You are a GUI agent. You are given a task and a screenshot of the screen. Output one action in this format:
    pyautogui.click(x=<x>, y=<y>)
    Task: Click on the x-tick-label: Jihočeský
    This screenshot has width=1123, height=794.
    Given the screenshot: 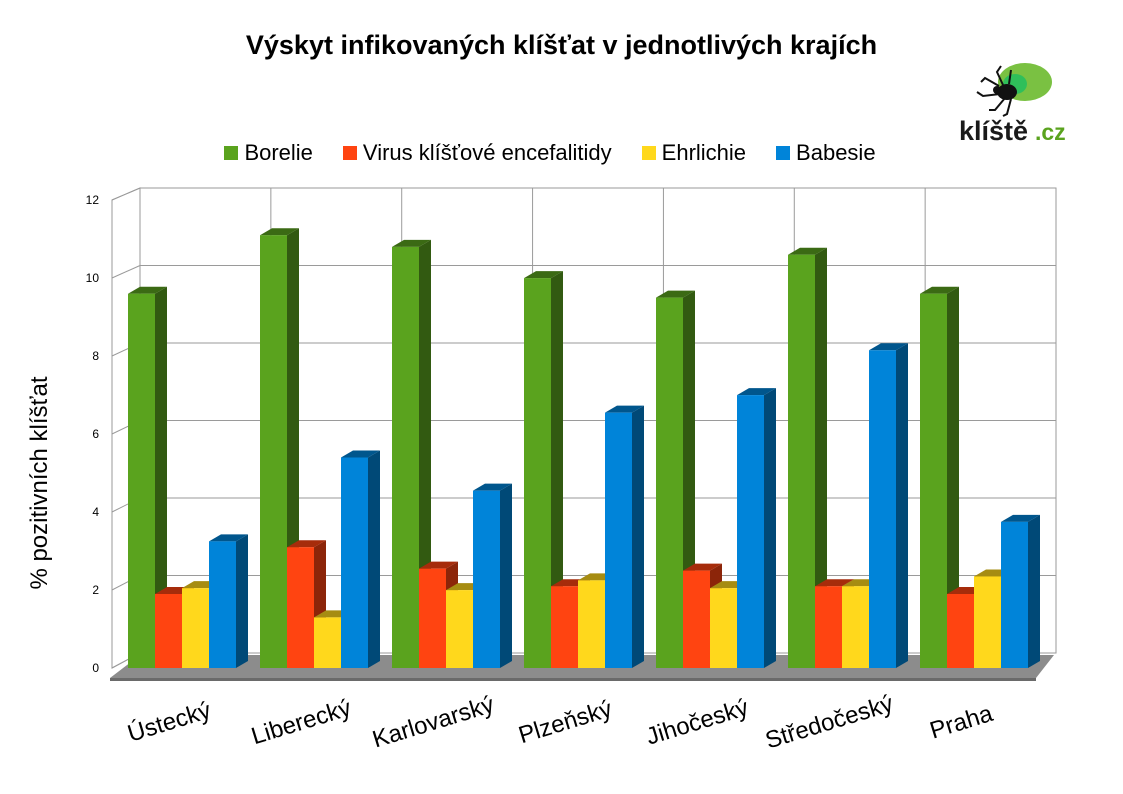 What is the action you would take?
    pyautogui.click(x=697, y=722)
    